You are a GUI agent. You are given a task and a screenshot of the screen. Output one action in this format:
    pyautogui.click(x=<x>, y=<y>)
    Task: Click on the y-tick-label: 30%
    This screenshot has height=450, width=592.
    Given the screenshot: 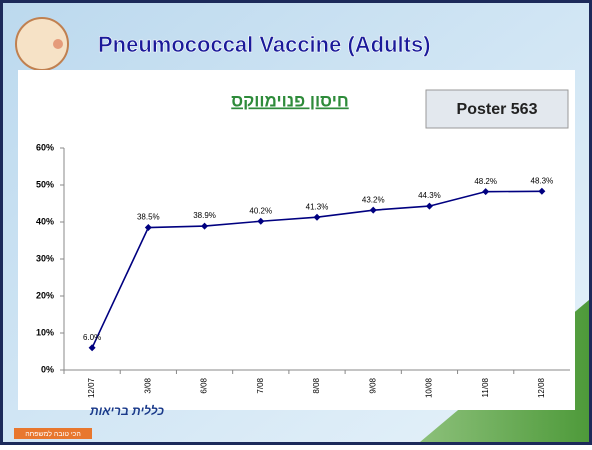 What is the action you would take?
    pyautogui.click(x=45, y=258)
    